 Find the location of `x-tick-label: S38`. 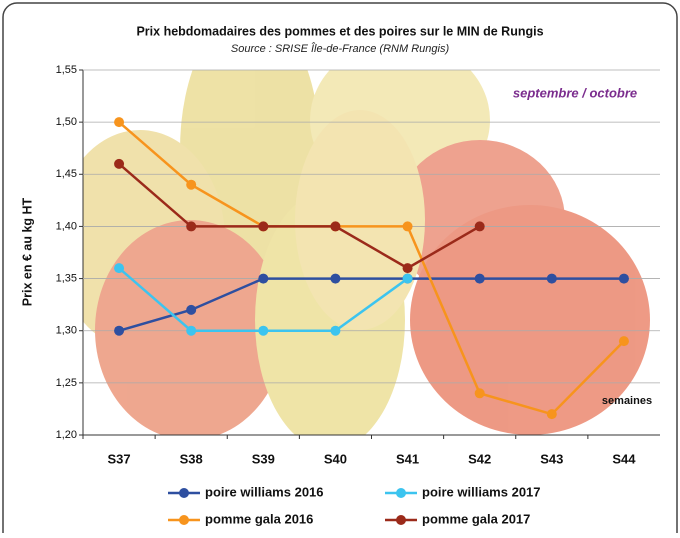

x-tick-label: S38 is located at coordinates (191, 458).